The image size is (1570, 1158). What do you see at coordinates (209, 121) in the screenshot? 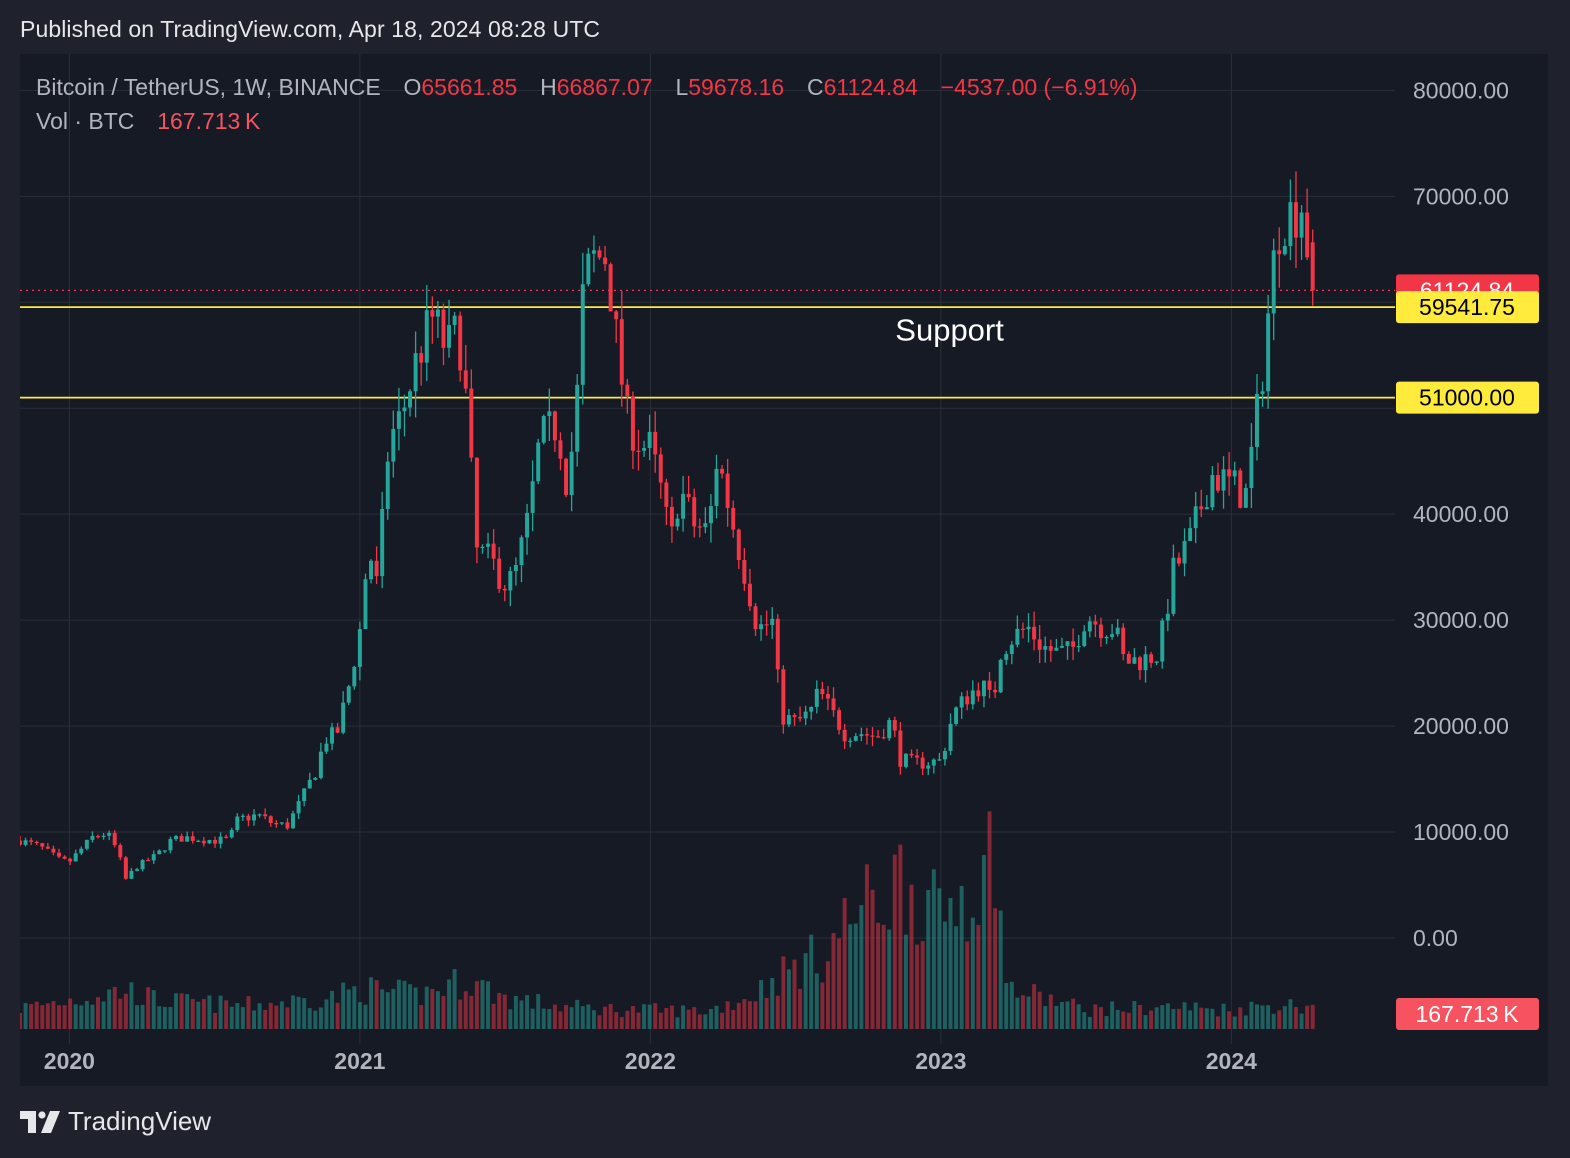
I see `volume-value: 167.713 K` at bounding box center [209, 121].